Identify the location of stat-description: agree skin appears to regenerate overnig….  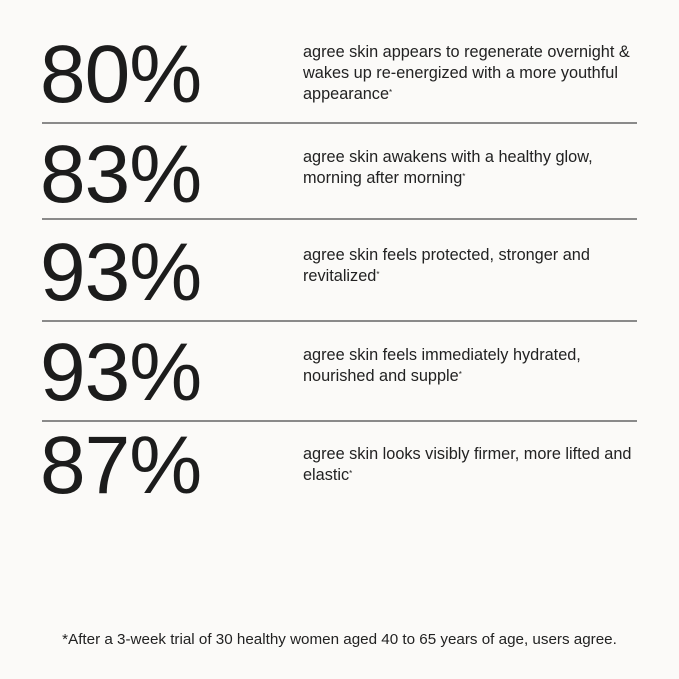
(473, 73).